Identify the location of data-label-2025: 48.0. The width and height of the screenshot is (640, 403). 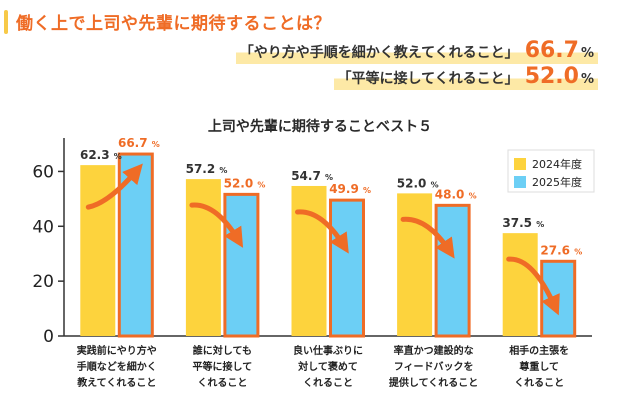
(450, 194).